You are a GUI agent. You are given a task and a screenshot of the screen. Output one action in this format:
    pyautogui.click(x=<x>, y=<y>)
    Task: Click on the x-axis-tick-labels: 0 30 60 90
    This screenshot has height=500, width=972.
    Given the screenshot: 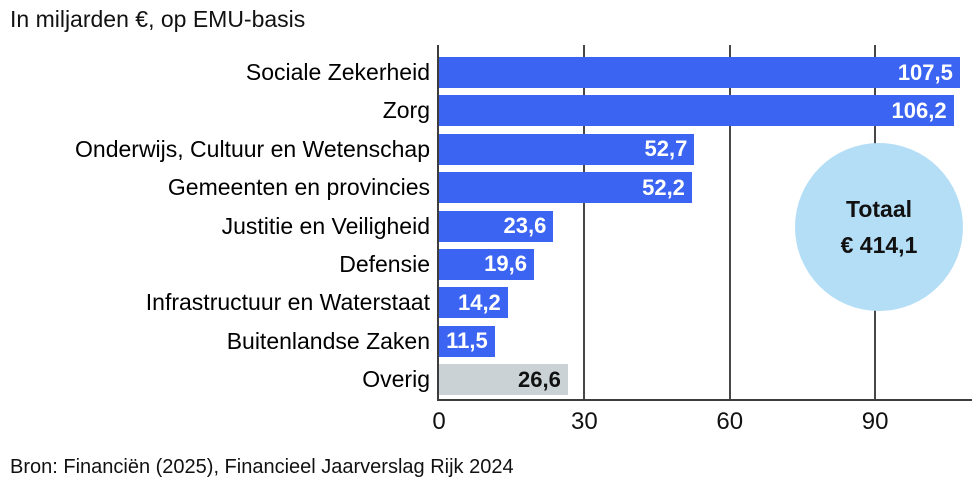 What is the action you would take?
    pyautogui.click(x=702, y=424)
    